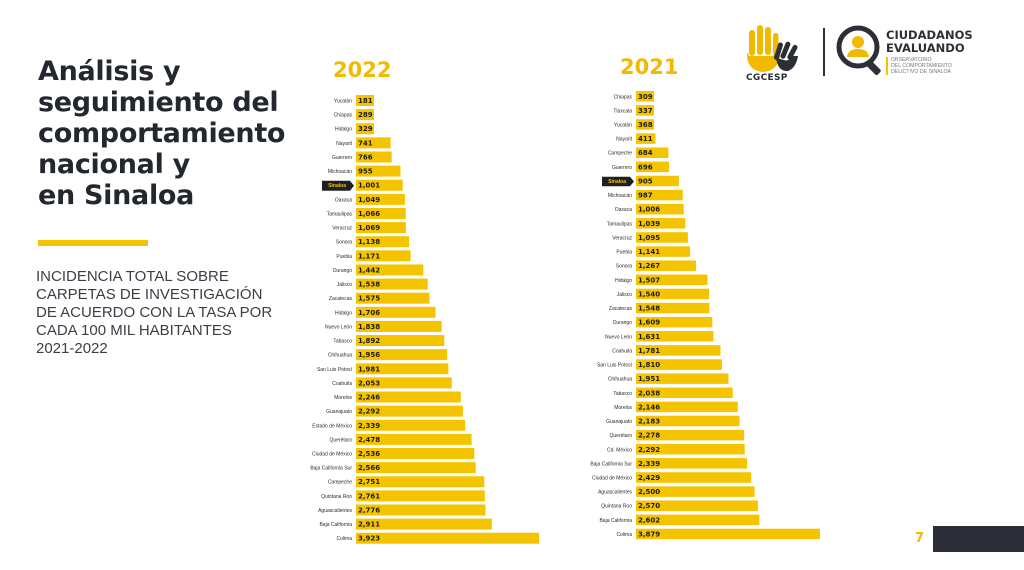 The width and height of the screenshot is (1024, 570). I want to click on value-label: 1,781, so click(649, 351).